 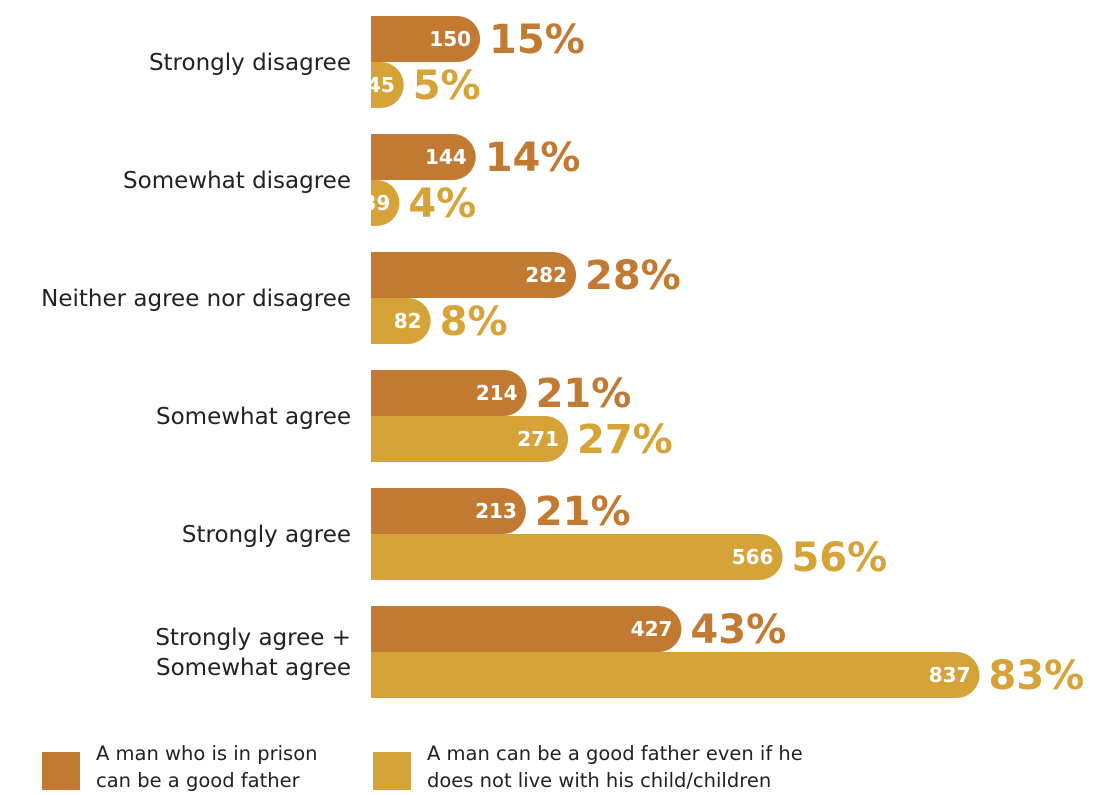 What do you see at coordinates (615, 753) in the screenshot?
I see `legend-label-not-living-line1: A man can be a good father even if he` at bounding box center [615, 753].